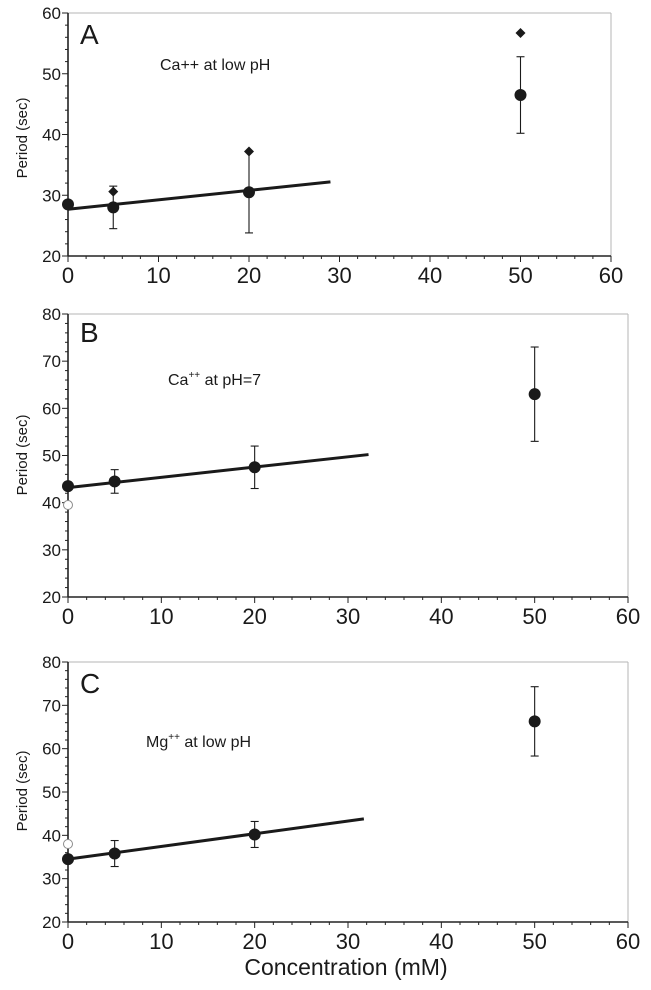  I want to click on panel-c-x-tick-label: 10, so click(161, 941).